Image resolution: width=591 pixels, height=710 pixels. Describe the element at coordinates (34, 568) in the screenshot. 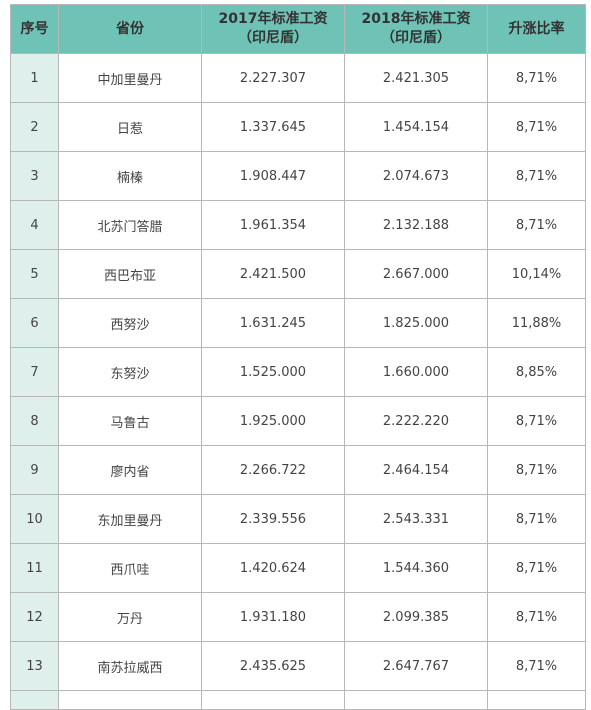

I see `cell-index: 11` at that location.